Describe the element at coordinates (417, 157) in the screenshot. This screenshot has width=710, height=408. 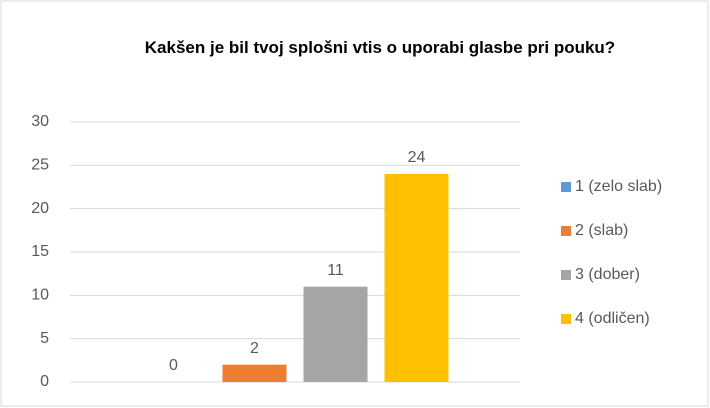
I see `data-label: 24` at that location.